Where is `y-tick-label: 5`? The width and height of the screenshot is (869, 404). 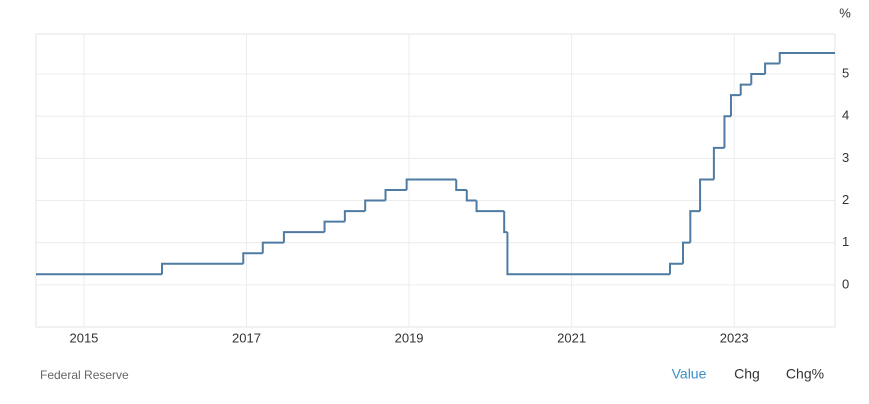 y-tick-label: 5 is located at coordinates (845, 72).